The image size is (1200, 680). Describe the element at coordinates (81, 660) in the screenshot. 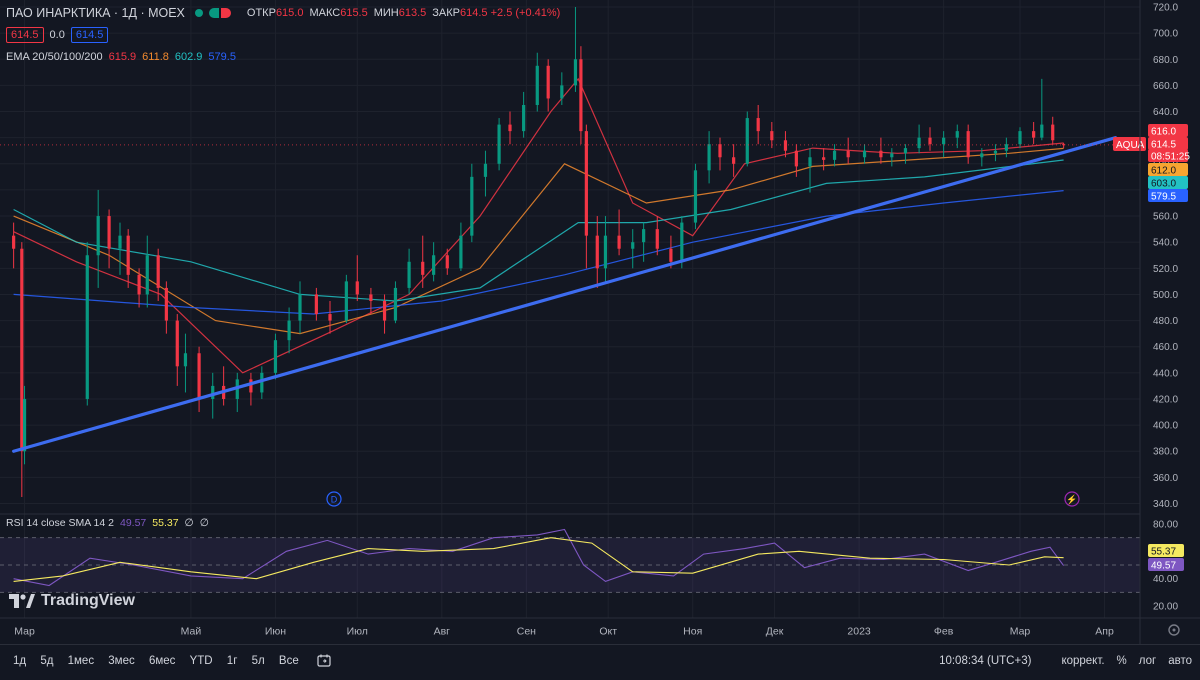

I see `timeframe-1m: 1мес` at that location.